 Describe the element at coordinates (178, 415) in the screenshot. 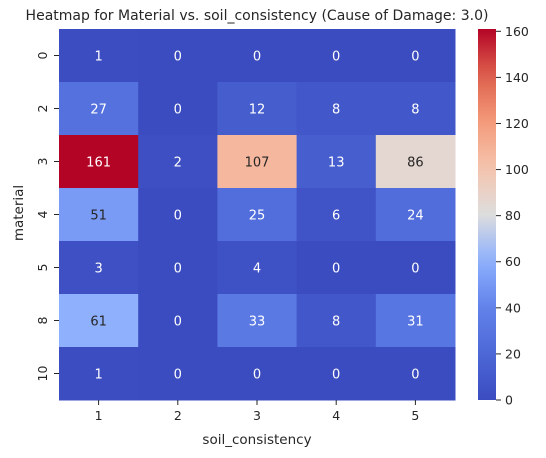

I see `x-tick-label: 2` at that location.